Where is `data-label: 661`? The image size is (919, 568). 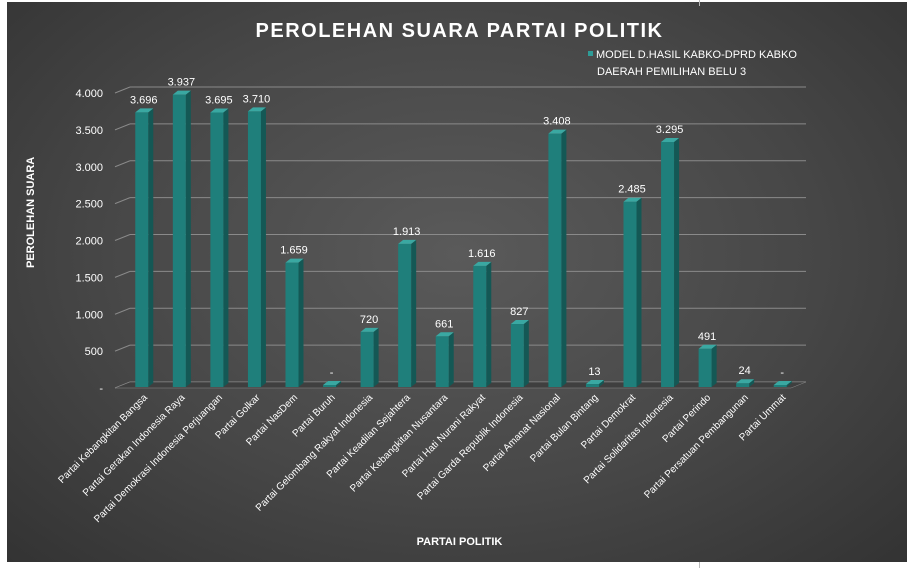
data-label: 661 is located at coordinates (444, 324).